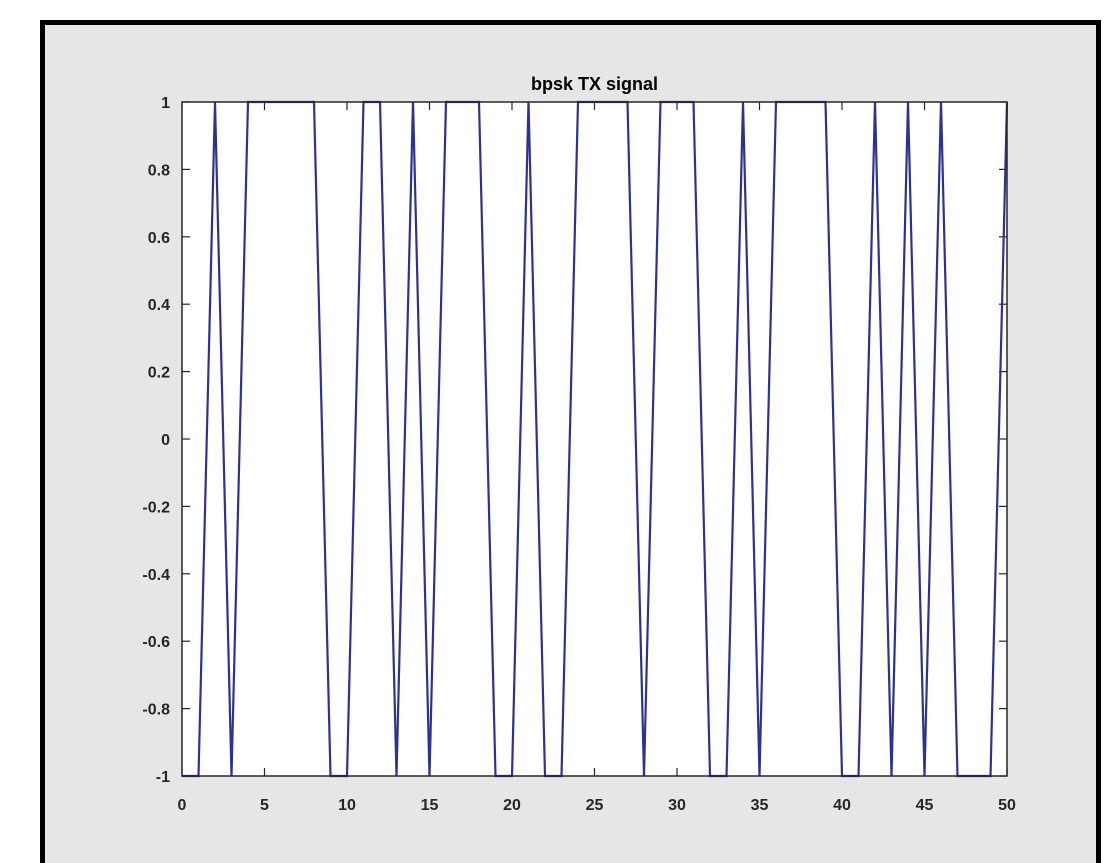 The height and width of the screenshot is (863, 1113). I want to click on x-tick-label: 50, so click(1007, 805).